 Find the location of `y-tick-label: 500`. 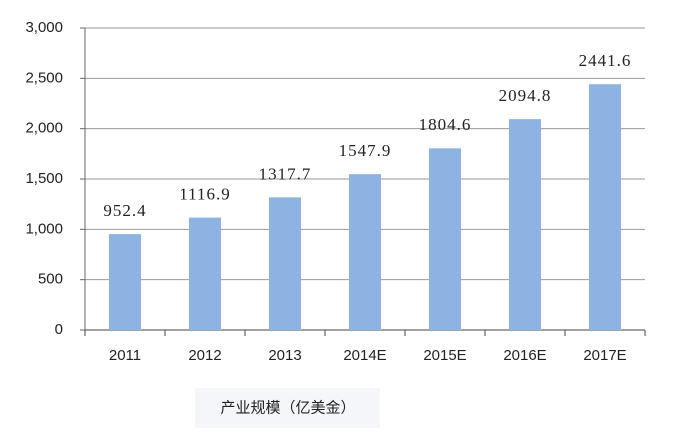

y-tick-label: 500 is located at coordinates (50, 279).